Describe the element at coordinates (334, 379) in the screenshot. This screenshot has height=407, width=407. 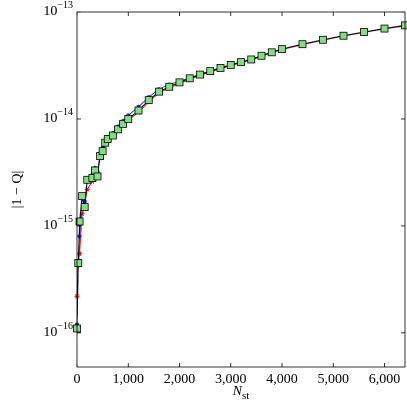
I see `x-tick-label: 5,000` at that location.